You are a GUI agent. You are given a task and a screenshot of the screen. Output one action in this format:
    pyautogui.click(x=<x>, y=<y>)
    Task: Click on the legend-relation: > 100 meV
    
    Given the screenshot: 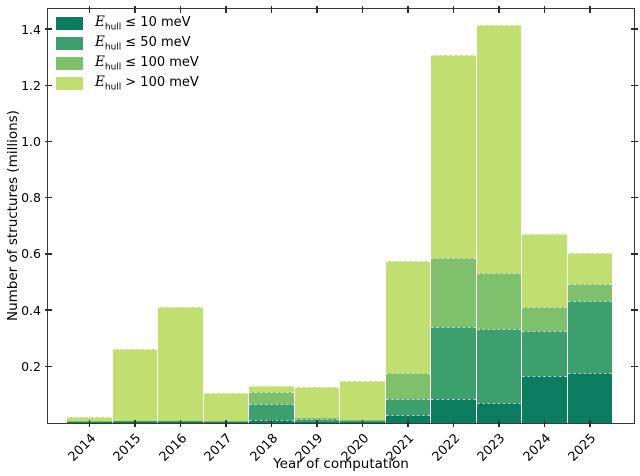 What is the action you would take?
    pyautogui.click(x=162, y=82)
    